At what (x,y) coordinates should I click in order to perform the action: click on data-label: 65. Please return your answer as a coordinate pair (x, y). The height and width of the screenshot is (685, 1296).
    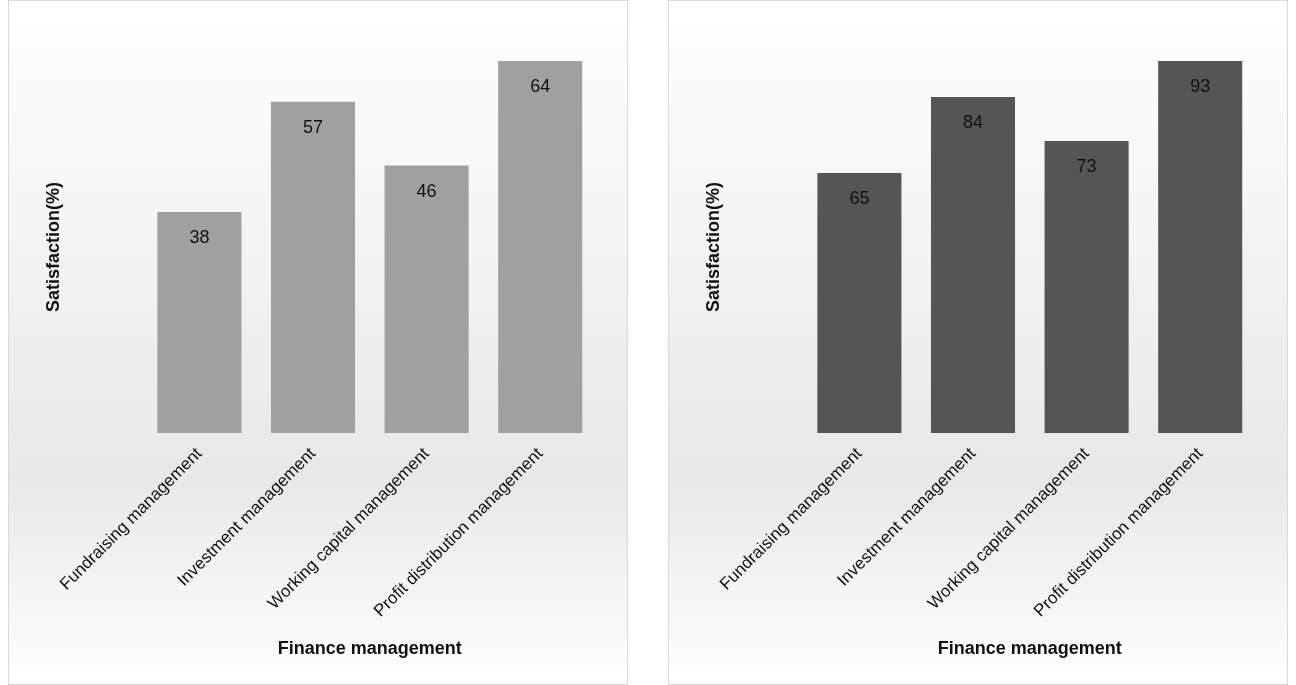
    Looking at the image, I should click on (859, 197).